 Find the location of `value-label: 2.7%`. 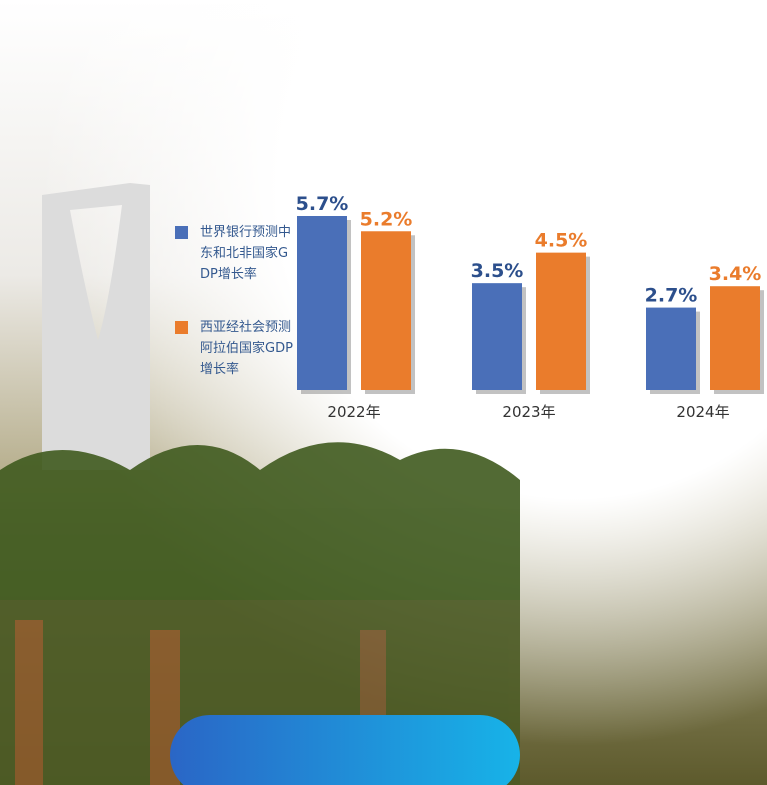

value-label: 2.7% is located at coordinates (671, 296).